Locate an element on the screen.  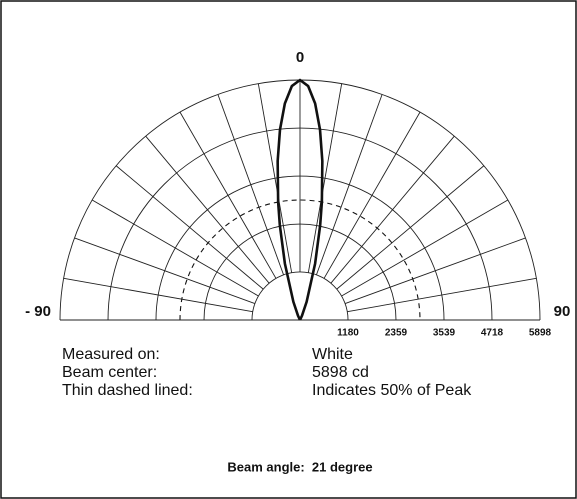
info-label: Thin dashed lined: is located at coordinates (127, 390).